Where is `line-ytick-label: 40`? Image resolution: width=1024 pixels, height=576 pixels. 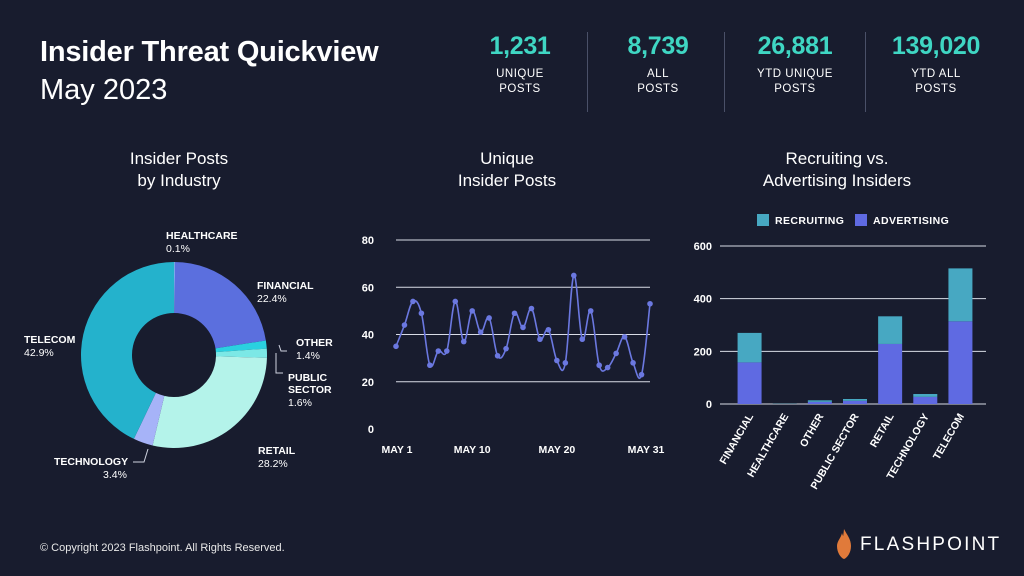
line-ytick-label: 40 is located at coordinates (368, 336).